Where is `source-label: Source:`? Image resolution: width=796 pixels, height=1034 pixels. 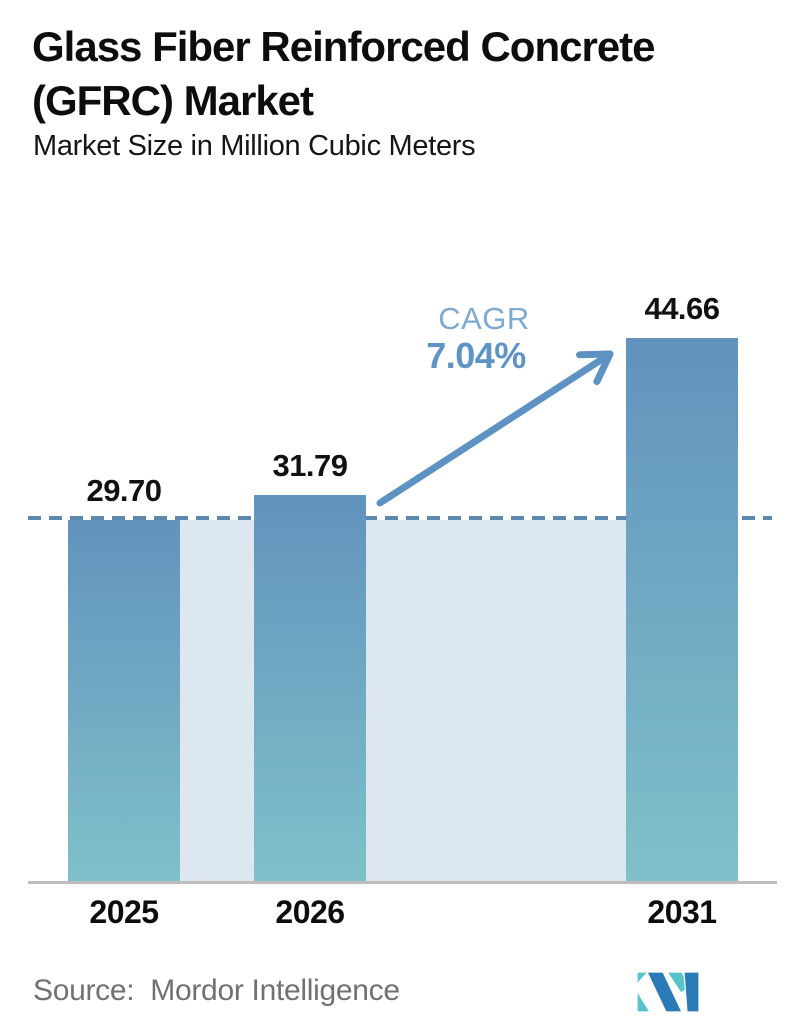 source-label: Source: is located at coordinates (84, 990).